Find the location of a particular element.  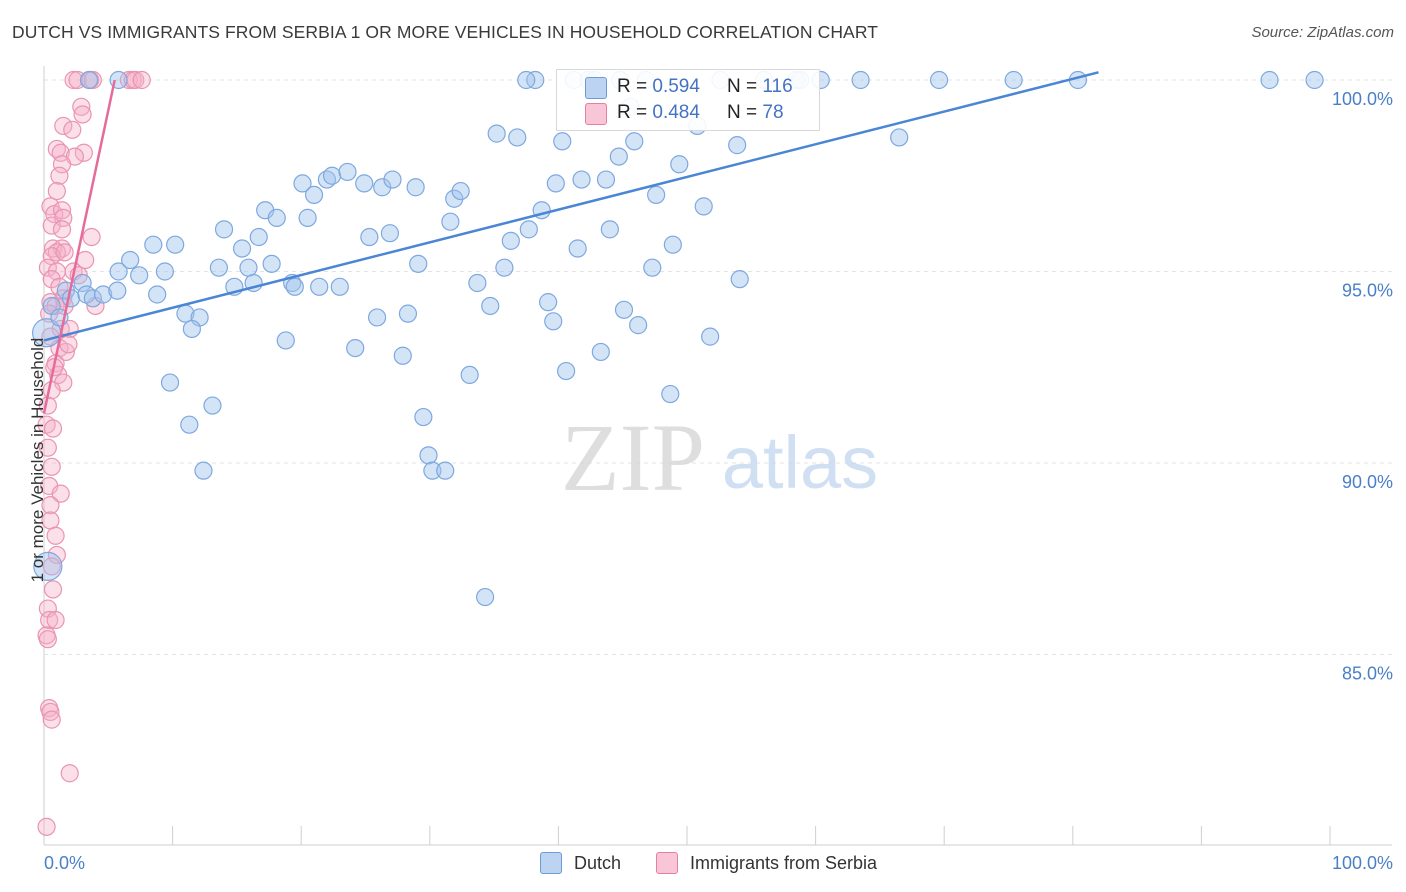

watermark-zip: ZIP is located at coordinates (633, 457).